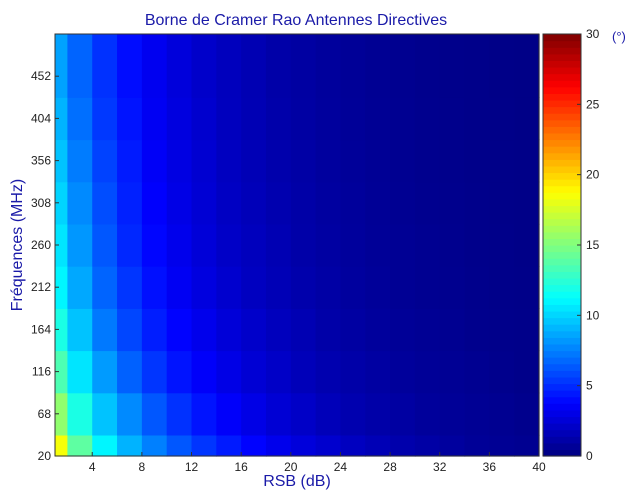  Describe the element at coordinates (589, 456) in the screenshot. I see `colorbar-tick-label: 0` at that location.